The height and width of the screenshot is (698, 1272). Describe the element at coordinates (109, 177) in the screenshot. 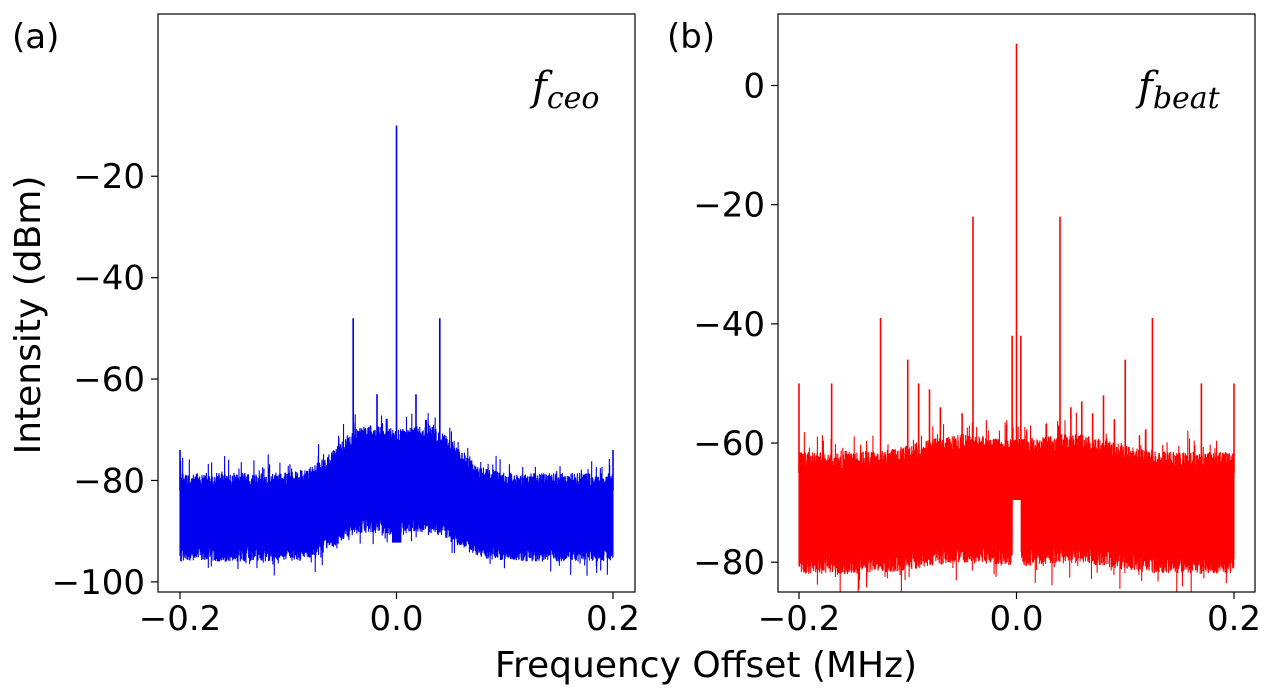

I see `panel-a-y-tick-label: −20` at that location.